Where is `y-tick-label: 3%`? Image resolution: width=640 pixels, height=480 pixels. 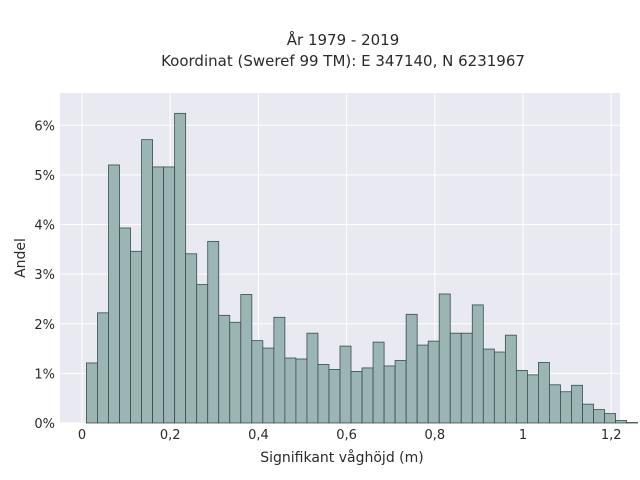
y-tick-label: 3% is located at coordinates (44, 275).